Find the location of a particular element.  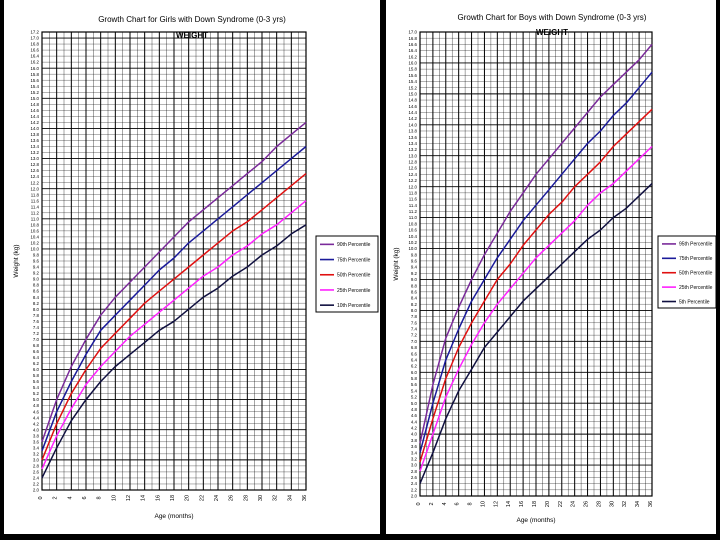

y-tick-label: 2.4 is located at coordinates (414, 483).